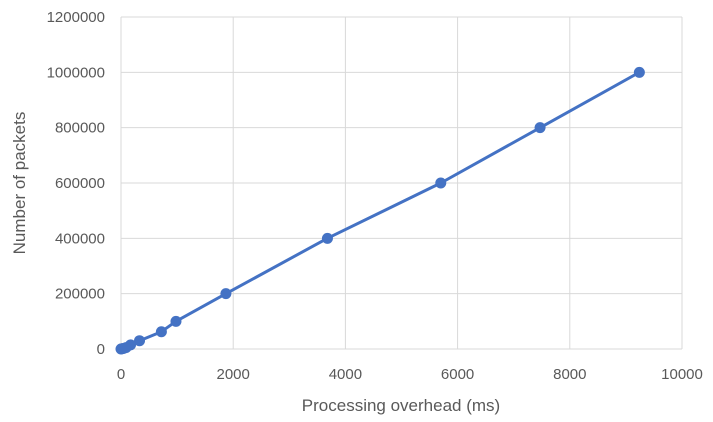  What do you see at coordinates (345, 374) in the screenshot?
I see `x-tick-label: 4000` at bounding box center [345, 374].